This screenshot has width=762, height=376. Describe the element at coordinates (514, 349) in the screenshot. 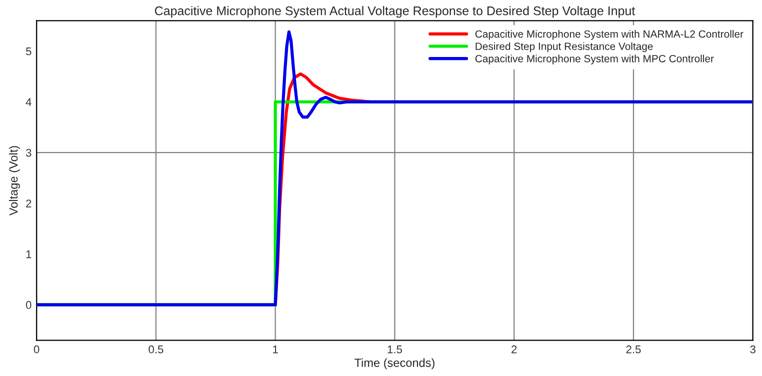

I see `x-tick-label: 2` at that location.